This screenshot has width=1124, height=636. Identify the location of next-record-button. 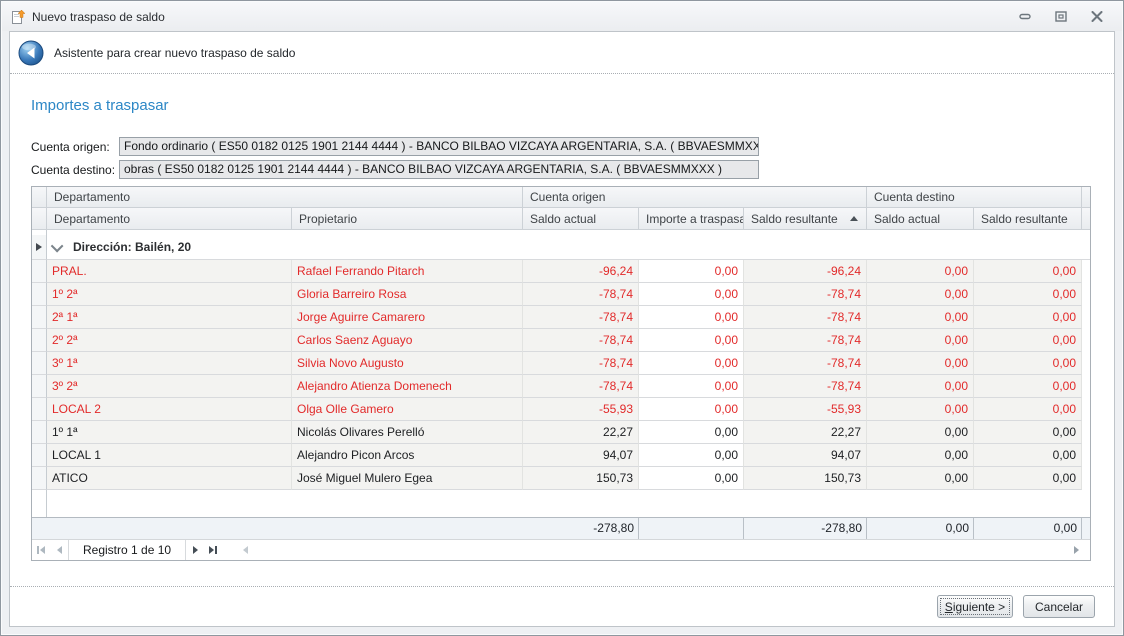
(195, 550).